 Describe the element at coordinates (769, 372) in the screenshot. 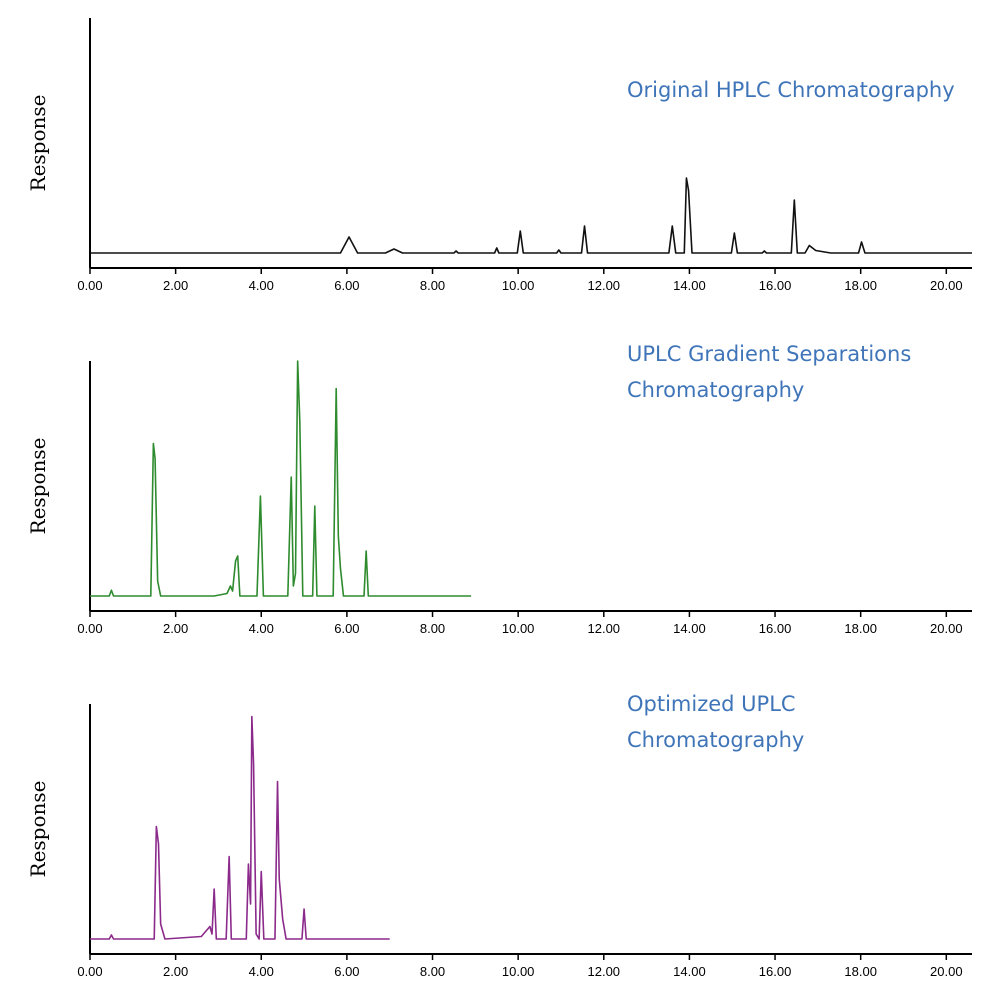

I see `panel-title: UPLC Gradient Separations Chromatography` at that location.